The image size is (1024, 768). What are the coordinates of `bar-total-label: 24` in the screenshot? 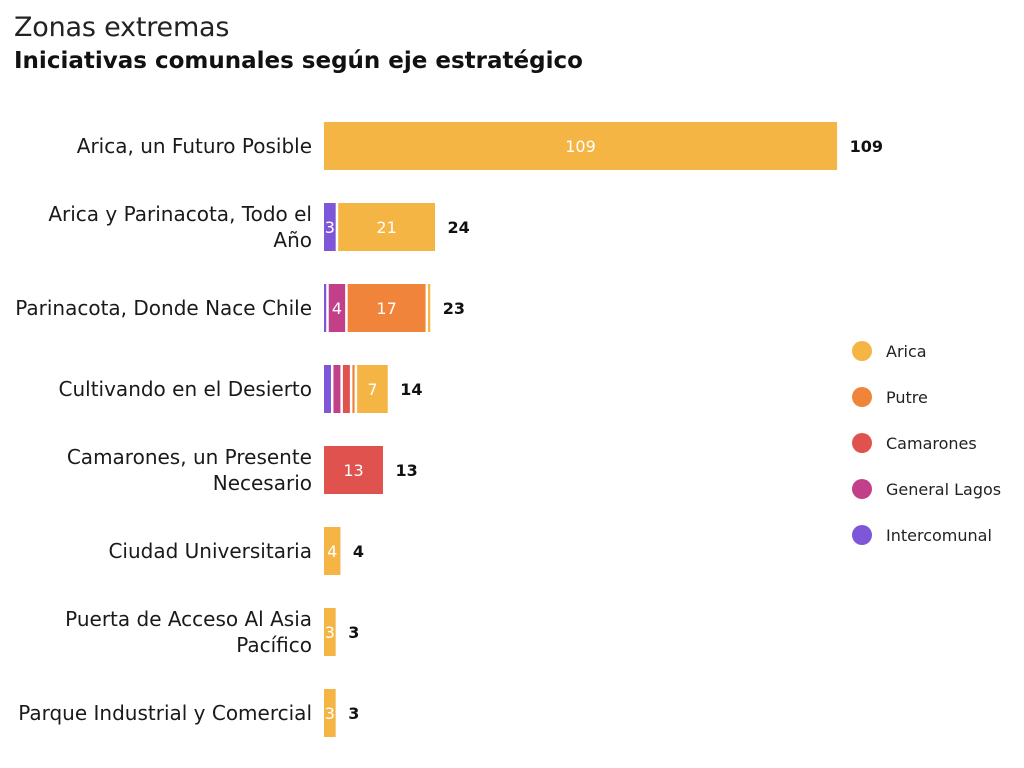 It's located at (459, 227).